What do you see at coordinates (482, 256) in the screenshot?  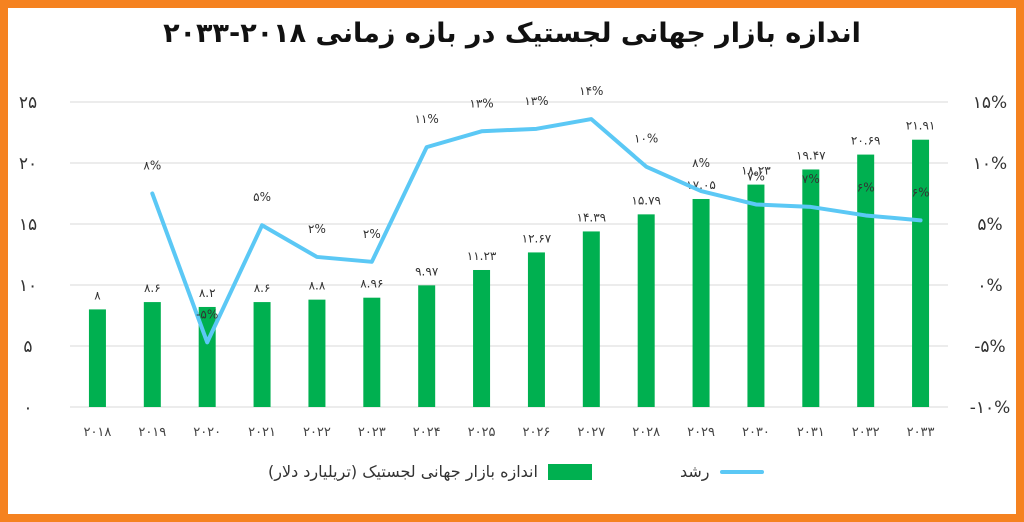 I see `bar-data-label: ۱۱.۲۳` at bounding box center [482, 256].